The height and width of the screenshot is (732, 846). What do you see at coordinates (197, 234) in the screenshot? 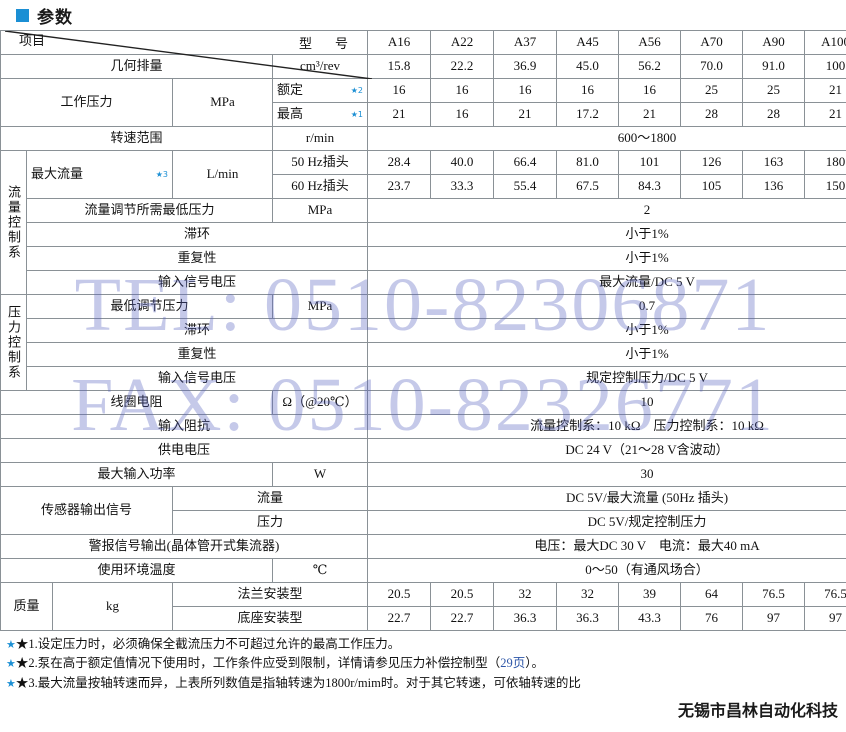
I see `row-label-hysteresis-flow: 滞环` at bounding box center [197, 234].